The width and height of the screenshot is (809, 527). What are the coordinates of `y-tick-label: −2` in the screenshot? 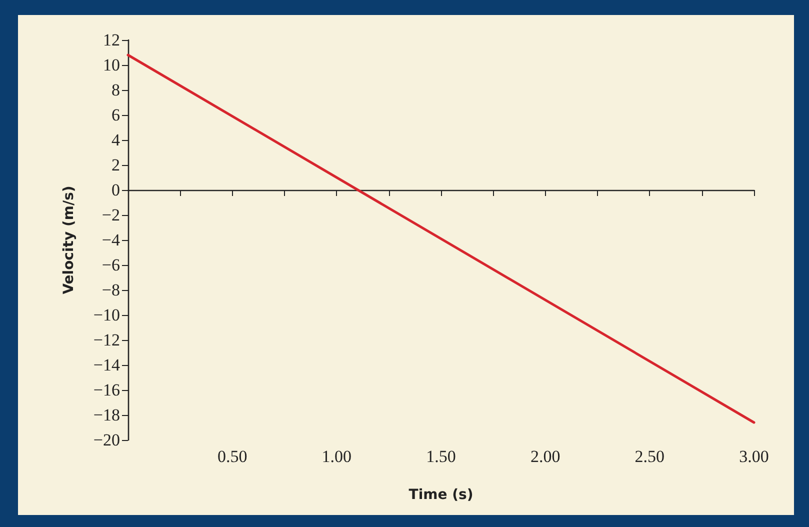 It's located at (111, 215).